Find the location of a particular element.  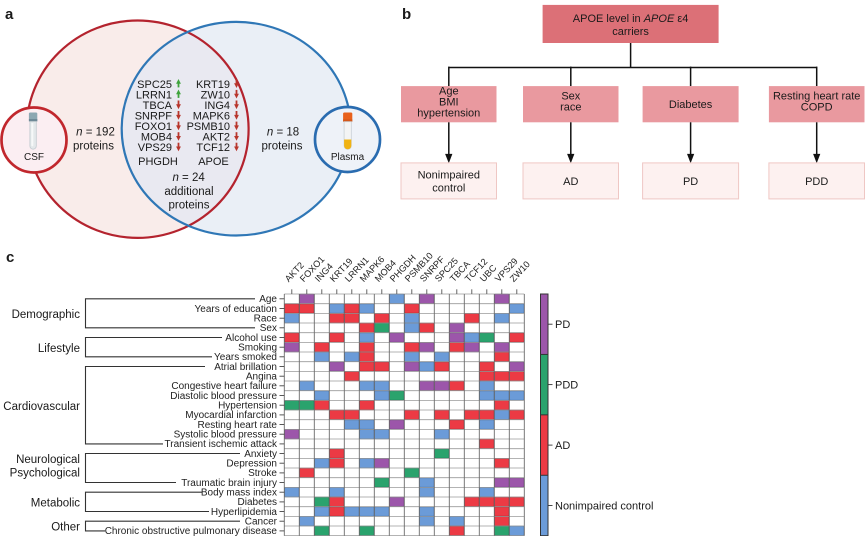

svg-text: Congestive heart failure is located at coordinates (224, 386).